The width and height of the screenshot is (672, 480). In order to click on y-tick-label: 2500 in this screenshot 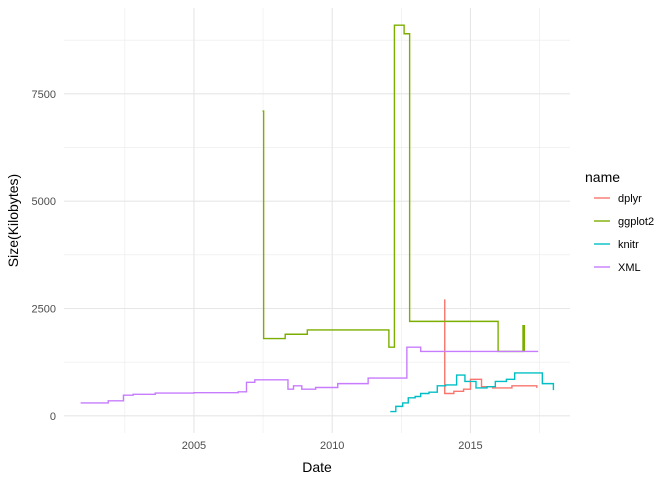, I will do `click(44, 310)`.